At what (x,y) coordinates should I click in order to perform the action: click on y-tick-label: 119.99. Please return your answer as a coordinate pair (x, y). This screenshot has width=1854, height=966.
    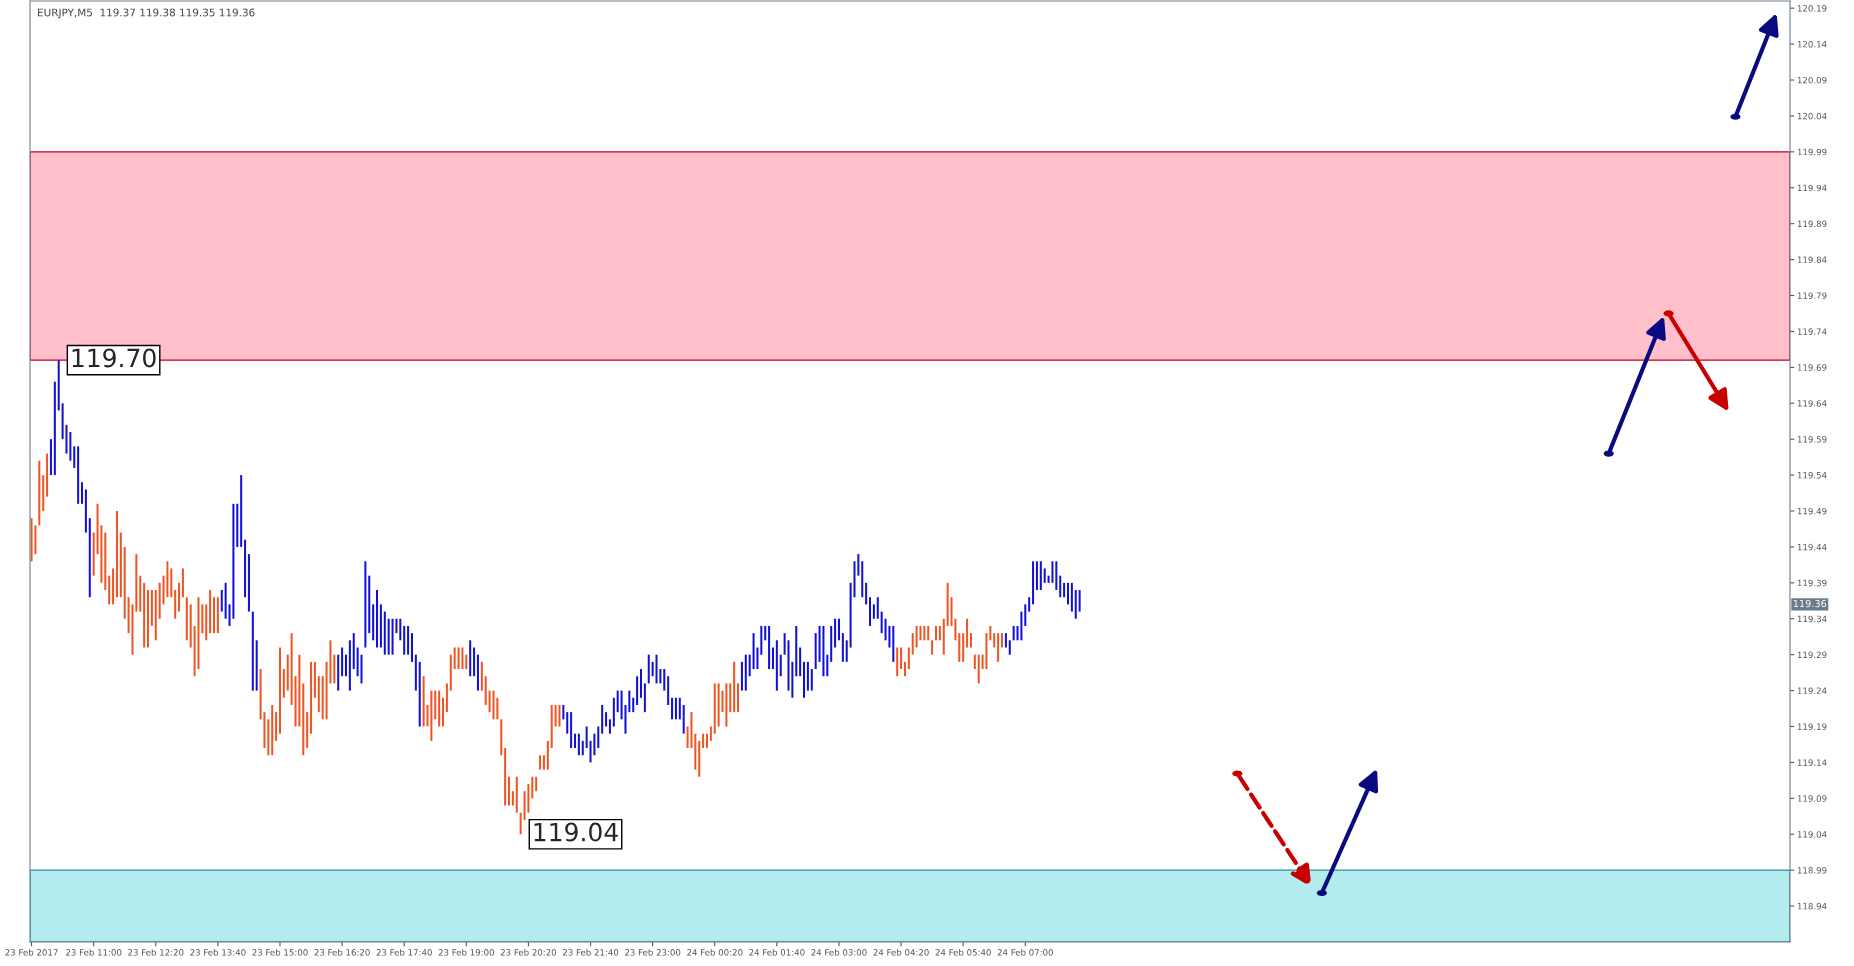
    Looking at the image, I should click on (1812, 152).